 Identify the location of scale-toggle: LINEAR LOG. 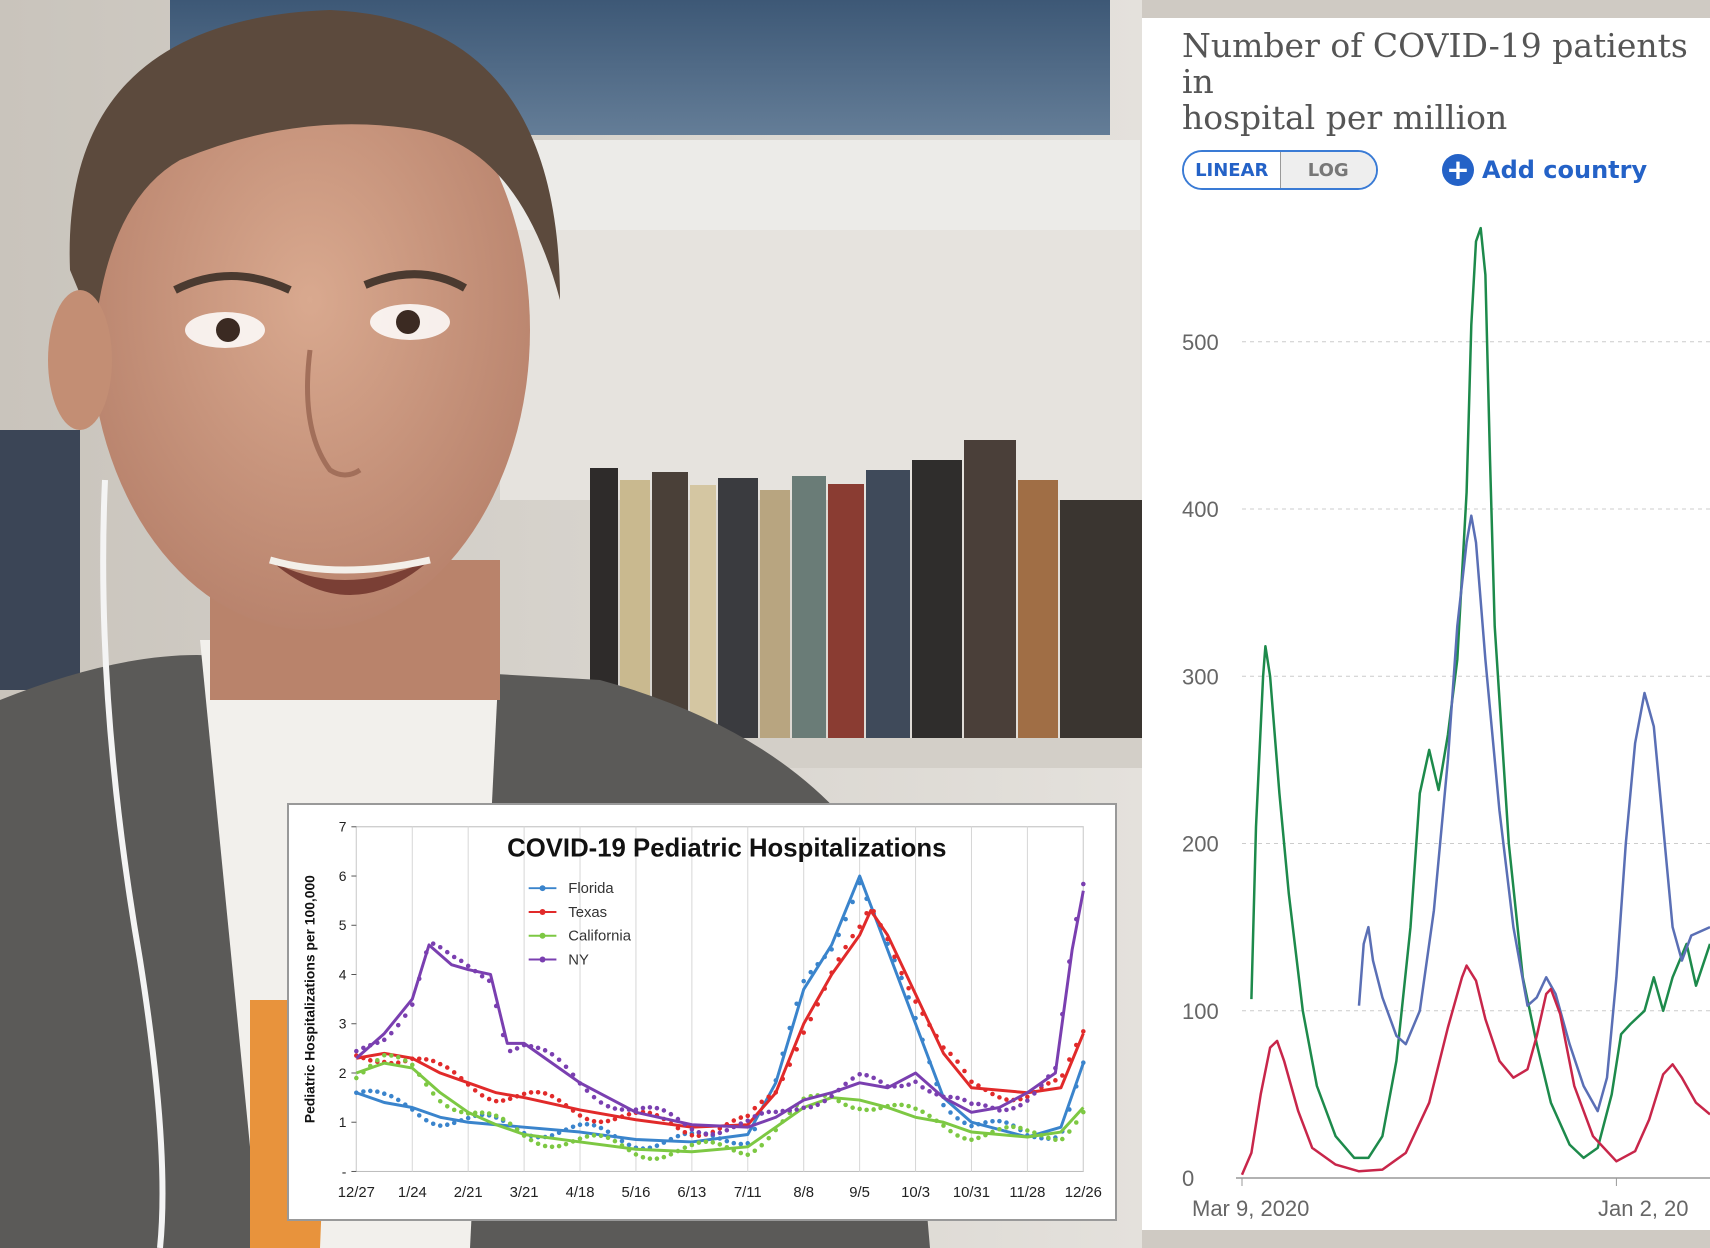
(1280, 170).